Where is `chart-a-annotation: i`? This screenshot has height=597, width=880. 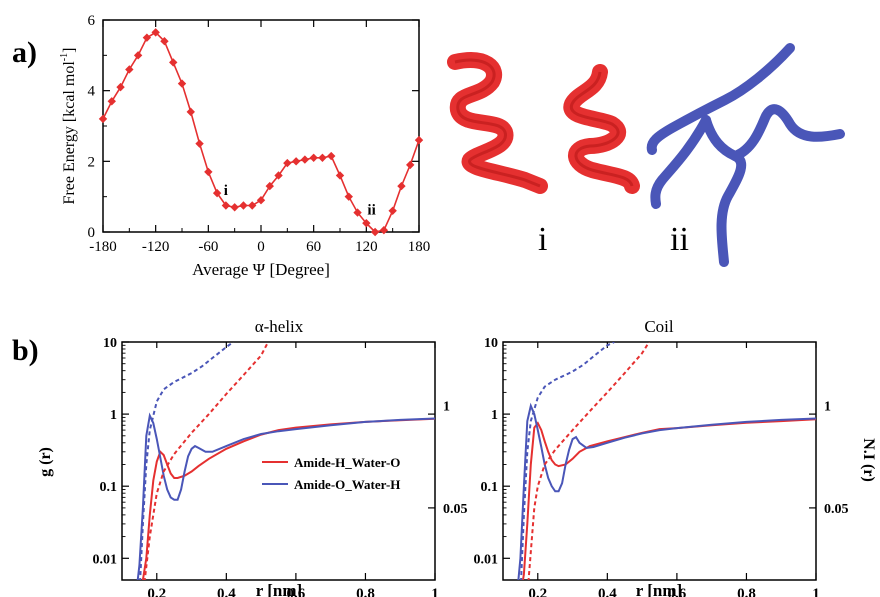
chart-a-annotation: i is located at coordinates (226, 191).